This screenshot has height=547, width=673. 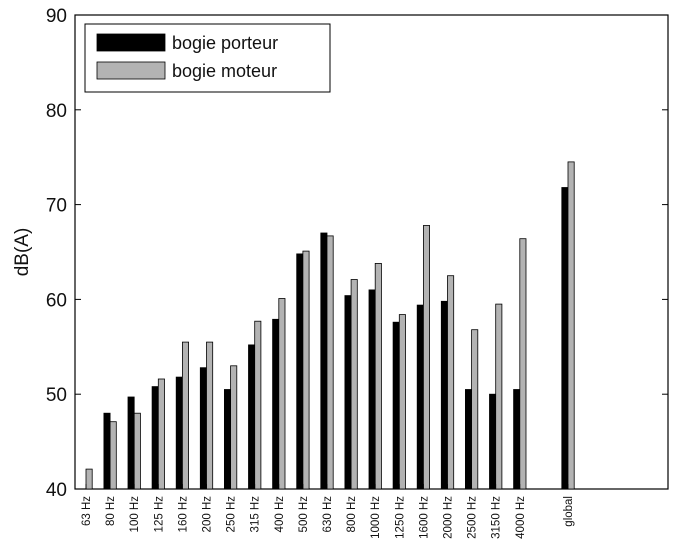 What do you see at coordinates (111, 511) in the screenshot?
I see `x-tick-label: 80 Hz` at bounding box center [111, 511].